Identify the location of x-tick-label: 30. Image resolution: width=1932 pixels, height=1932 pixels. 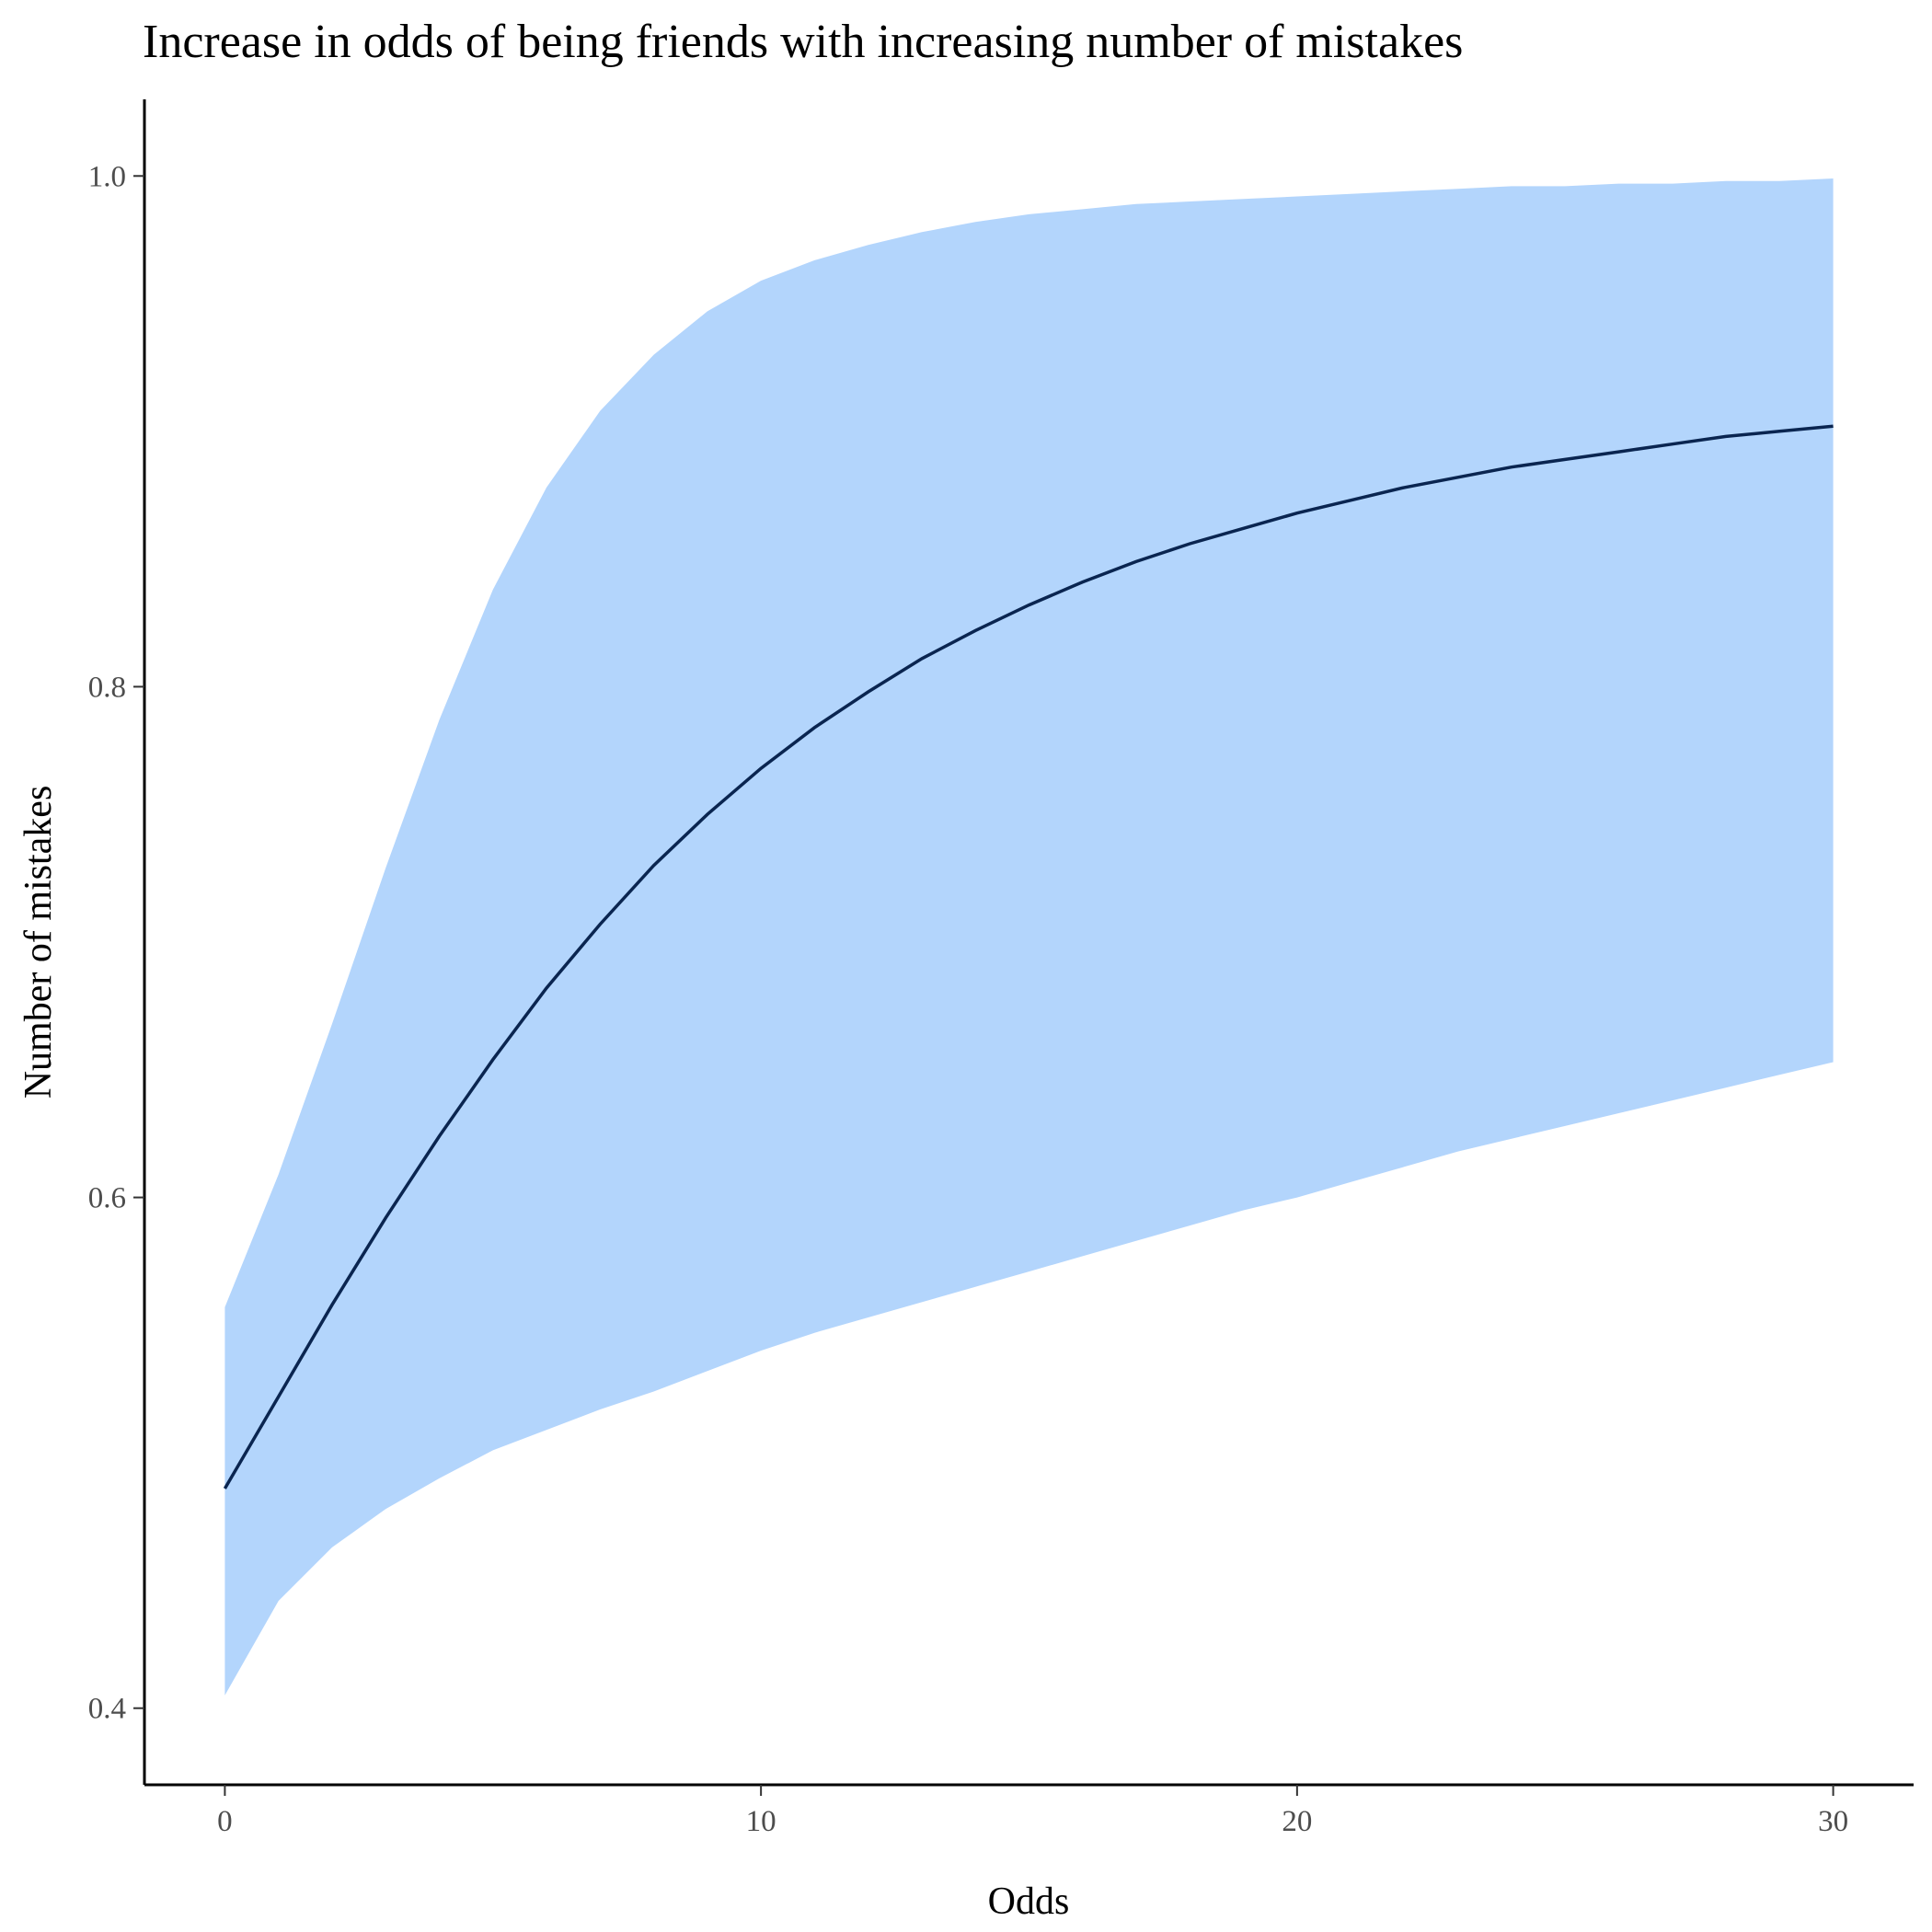
(1833, 1821).